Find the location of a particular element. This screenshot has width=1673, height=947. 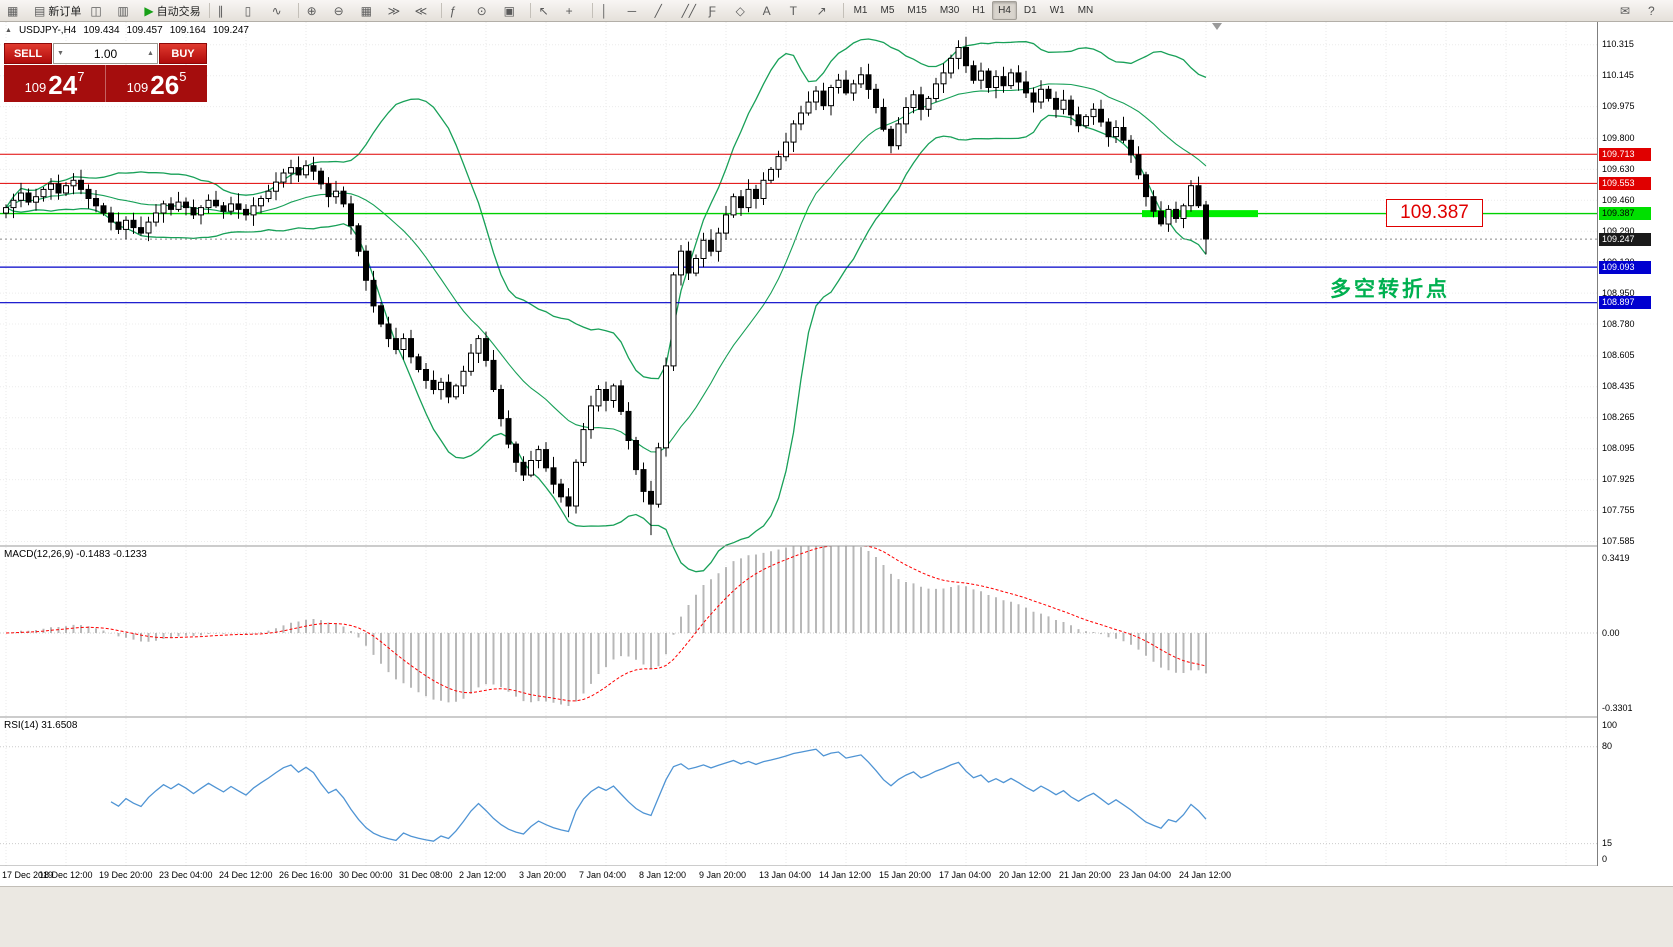

templates-icon: ▣ is located at coordinates (509, 10).